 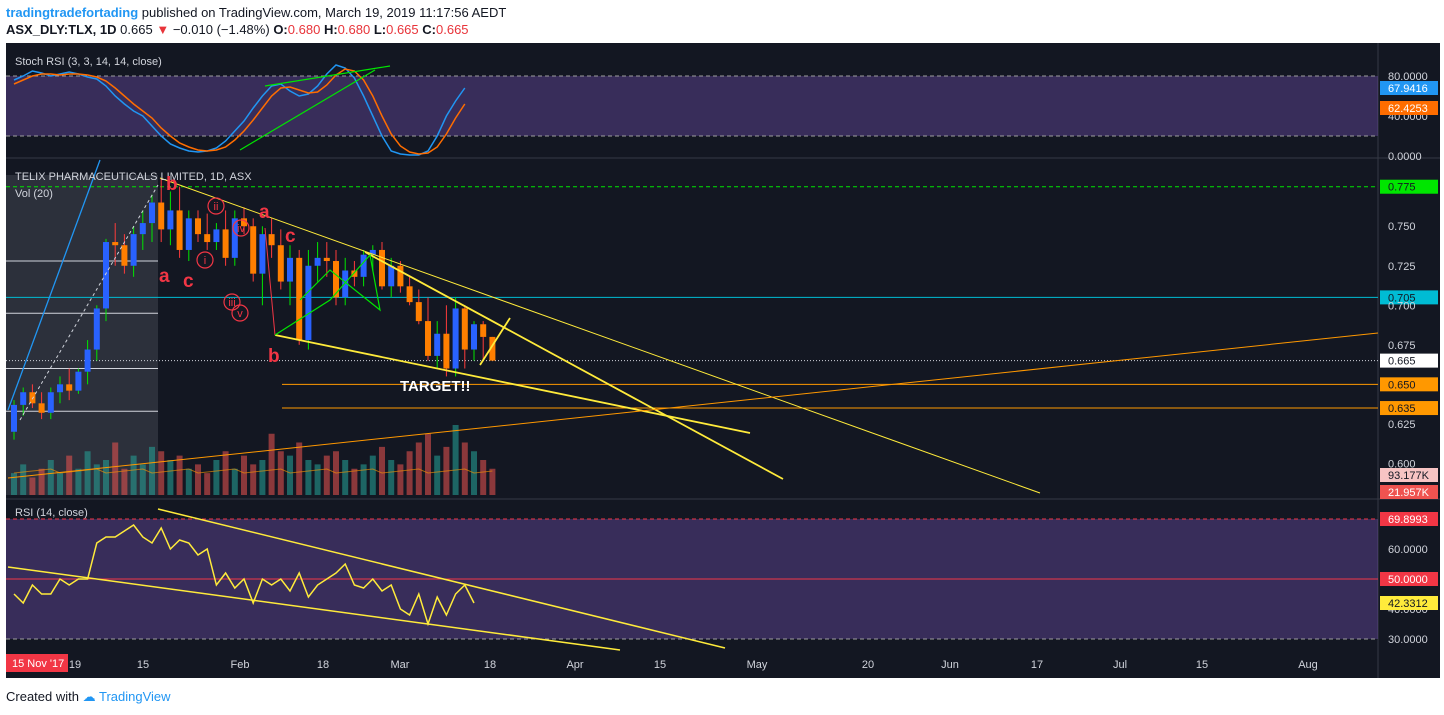 What do you see at coordinates (323, 665) in the screenshot?
I see `time-axis-label: 18` at bounding box center [323, 665].